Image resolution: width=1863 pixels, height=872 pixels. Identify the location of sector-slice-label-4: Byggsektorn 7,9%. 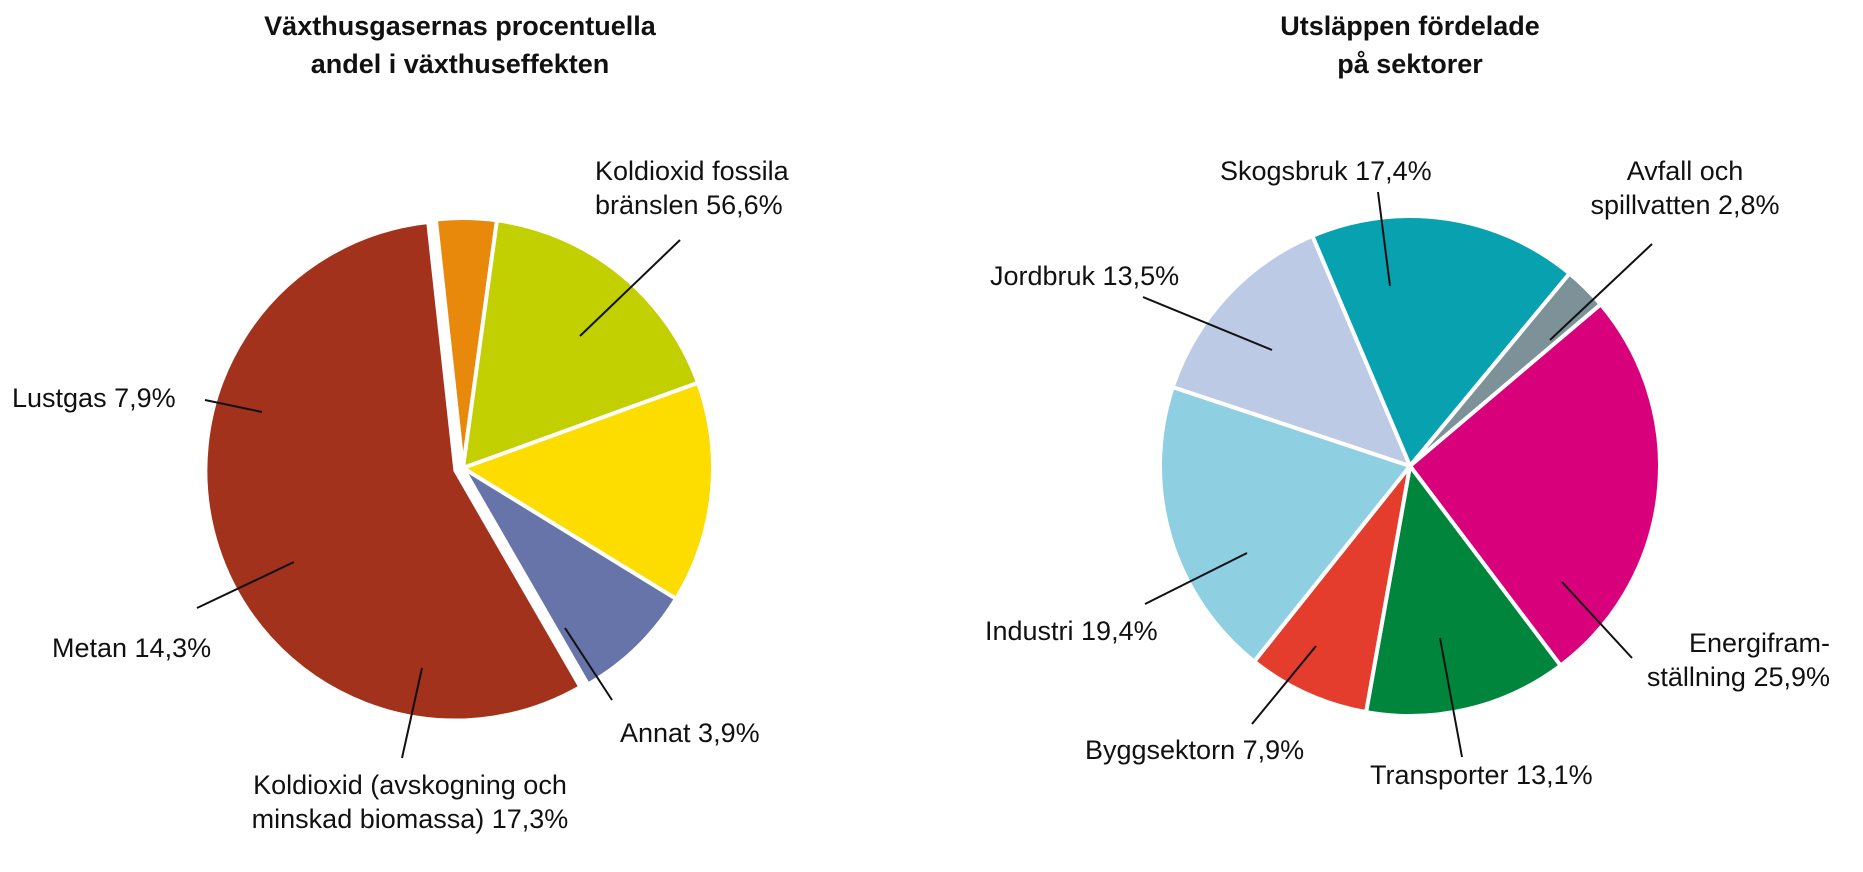
(1194, 750).